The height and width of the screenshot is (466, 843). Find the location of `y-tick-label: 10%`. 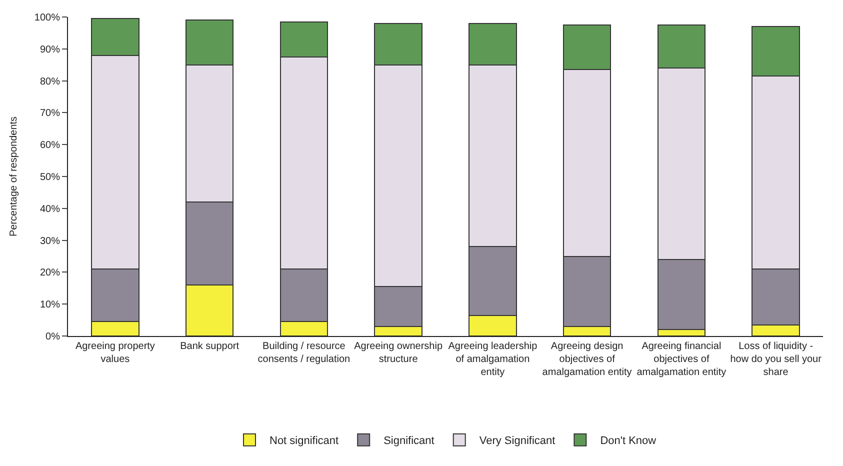

y-tick-label: 10% is located at coordinates (50, 305).